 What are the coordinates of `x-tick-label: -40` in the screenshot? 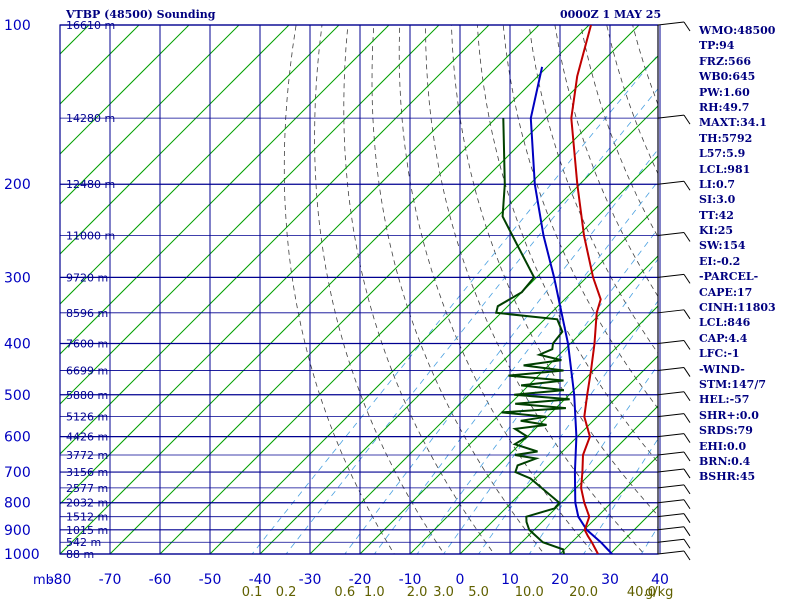 It's located at (260, 580).